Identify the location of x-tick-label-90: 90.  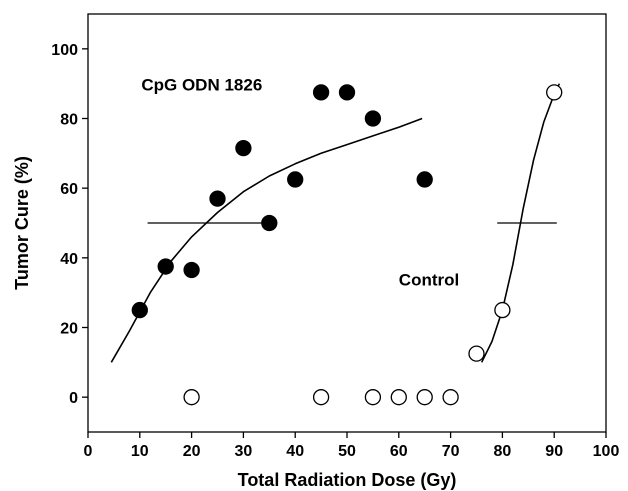
(554, 451).